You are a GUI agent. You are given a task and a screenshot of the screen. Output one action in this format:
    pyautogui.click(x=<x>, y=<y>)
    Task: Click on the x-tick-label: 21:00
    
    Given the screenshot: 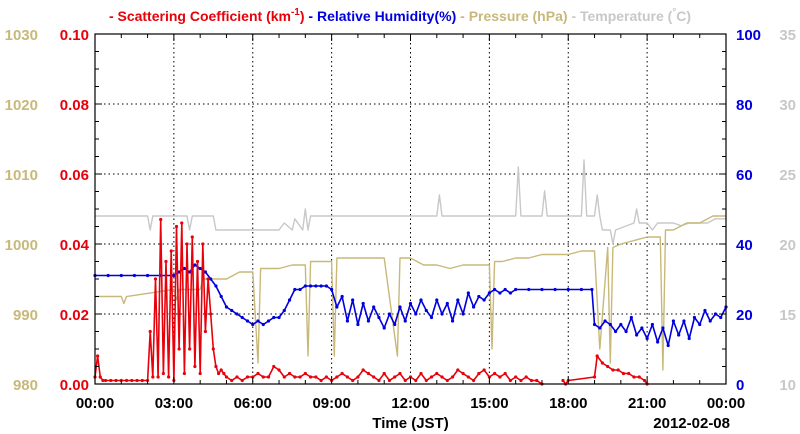 What is the action you would take?
    pyautogui.click(x=647, y=403)
    